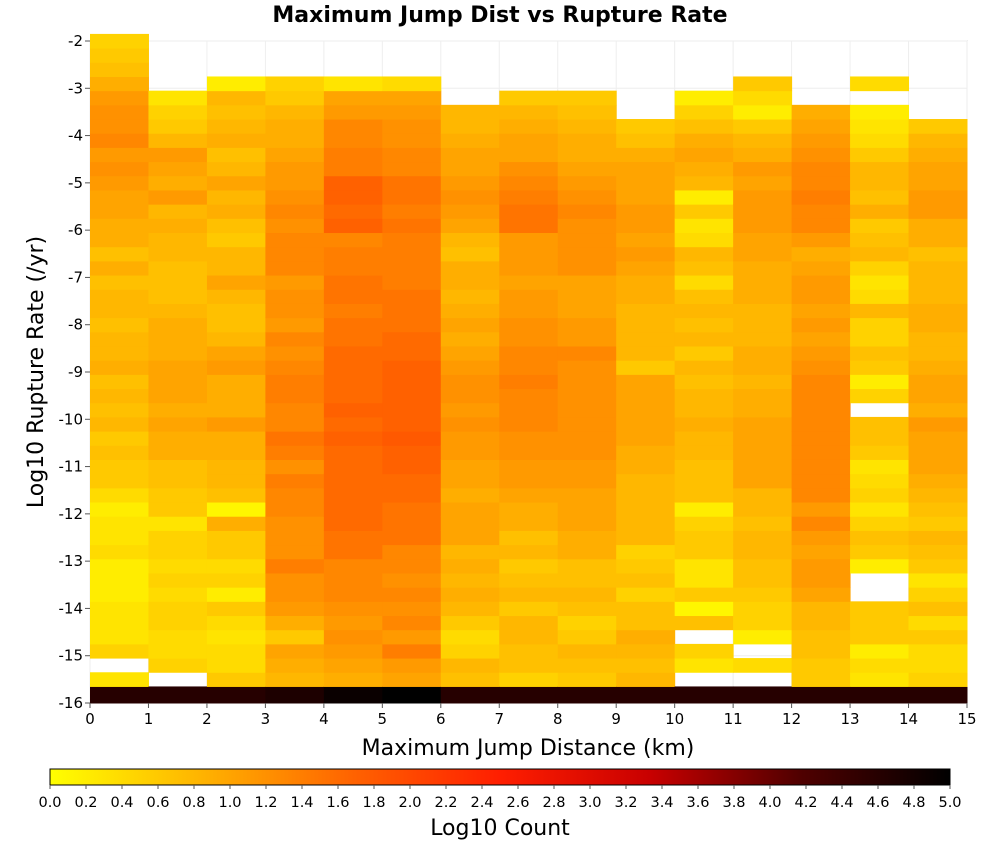  Describe the element at coordinates (75, 277) in the screenshot. I see `y-tick-label: -7` at that location.